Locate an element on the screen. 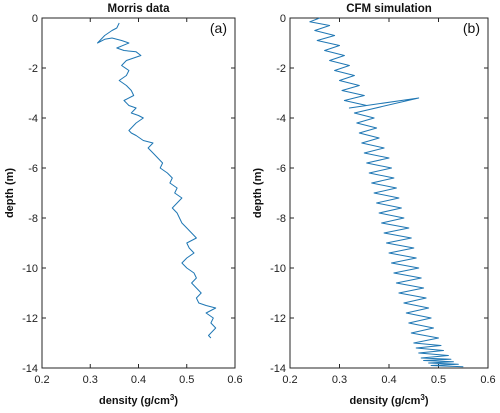  chart-title: CFM simulation is located at coordinates (389, 9).